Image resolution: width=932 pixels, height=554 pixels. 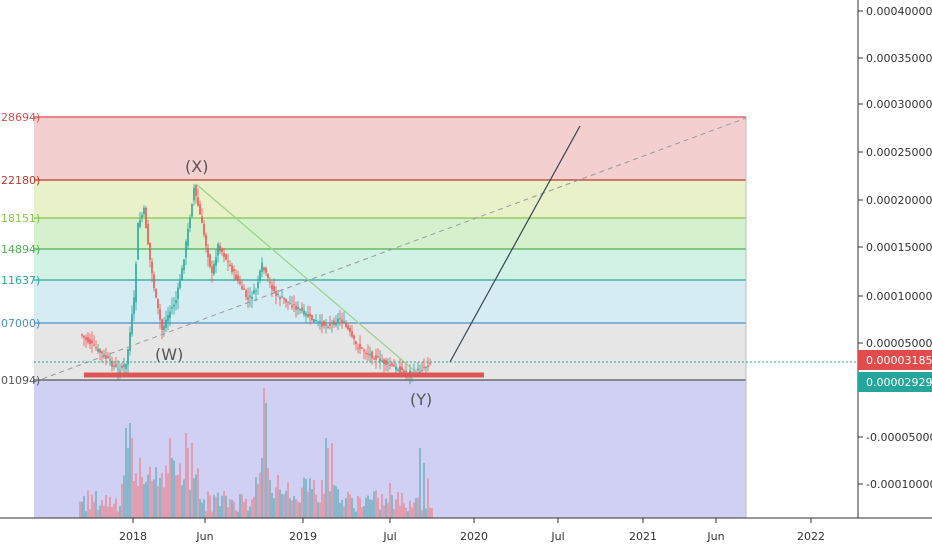 I want to click on x-tick-label: 2019, so click(x=303, y=536).